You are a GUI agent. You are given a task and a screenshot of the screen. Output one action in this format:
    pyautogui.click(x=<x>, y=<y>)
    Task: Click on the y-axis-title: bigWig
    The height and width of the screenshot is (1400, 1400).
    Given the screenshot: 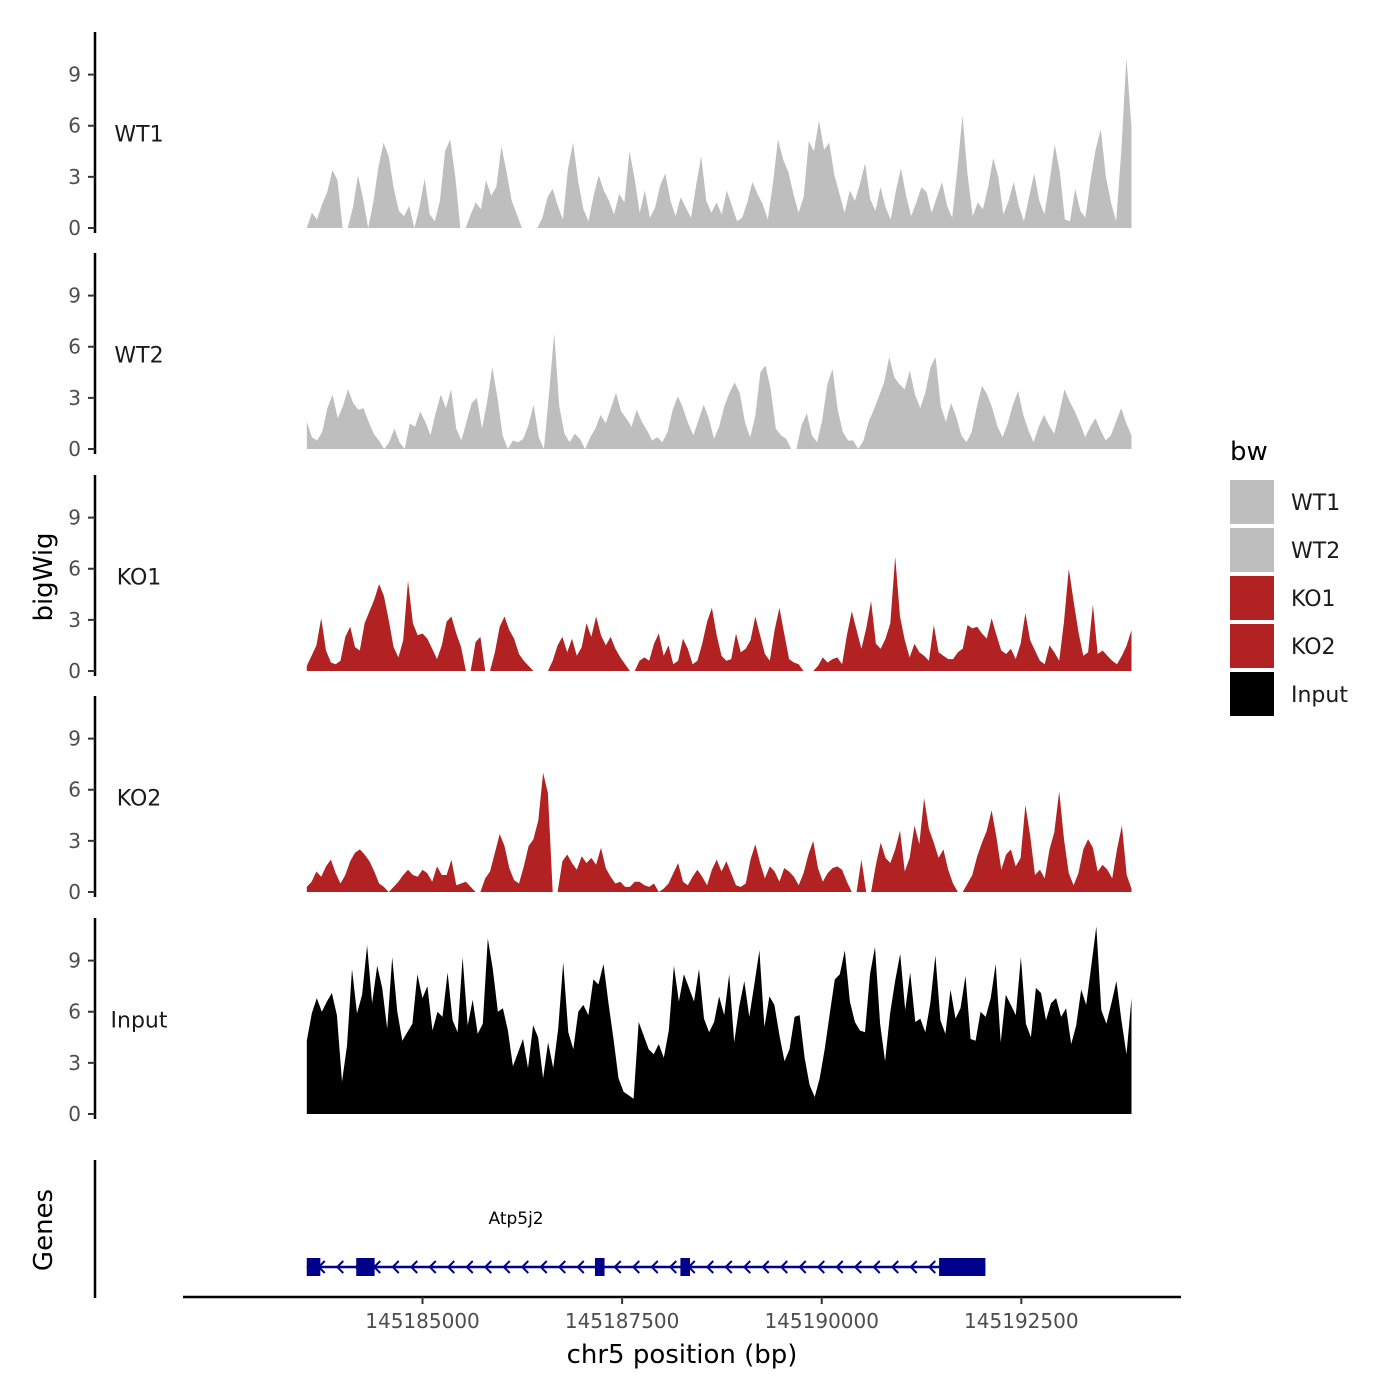 What is the action you would take?
    pyautogui.click(x=44, y=576)
    